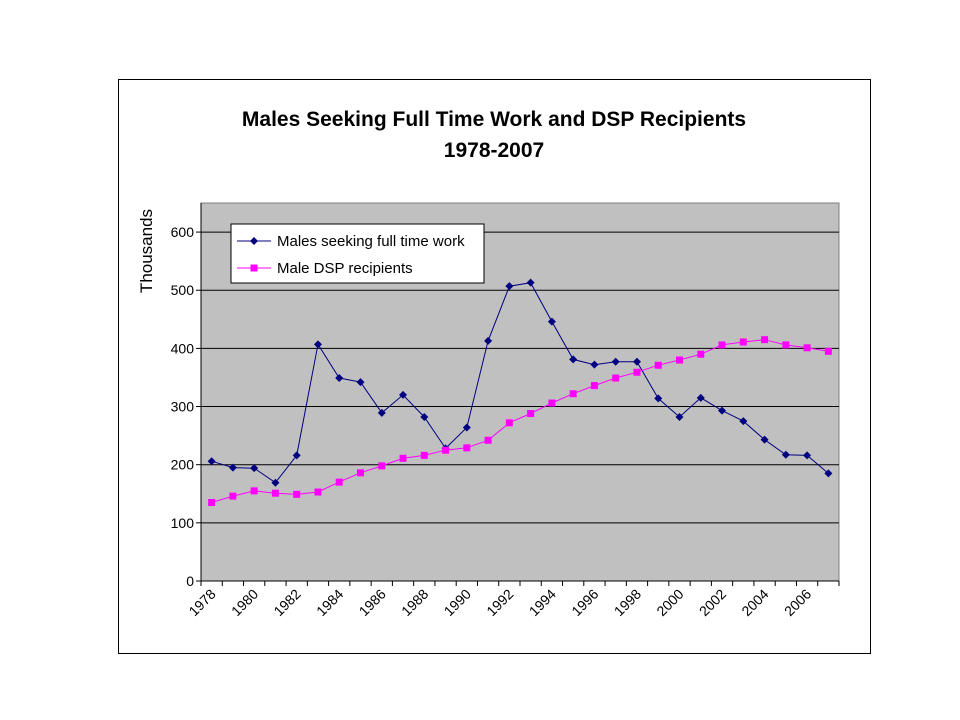 The height and width of the screenshot is (720, 960). I want to click on y-tick-label: 500, so click(183, 290).